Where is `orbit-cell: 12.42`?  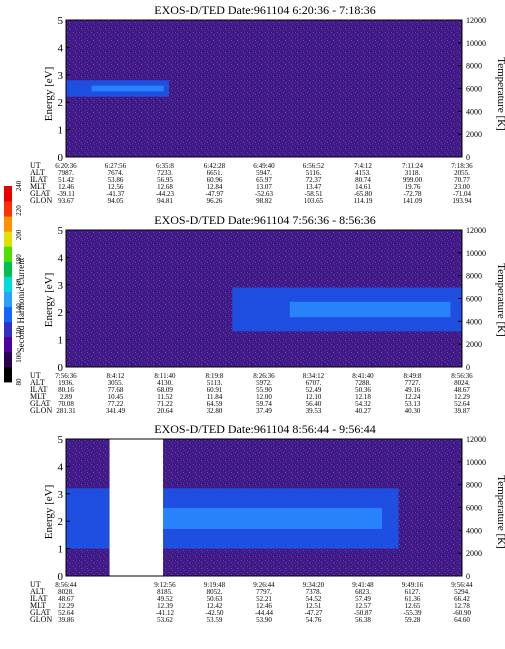
orbit-cell: 12.42 is located at coordinates (215, 606).